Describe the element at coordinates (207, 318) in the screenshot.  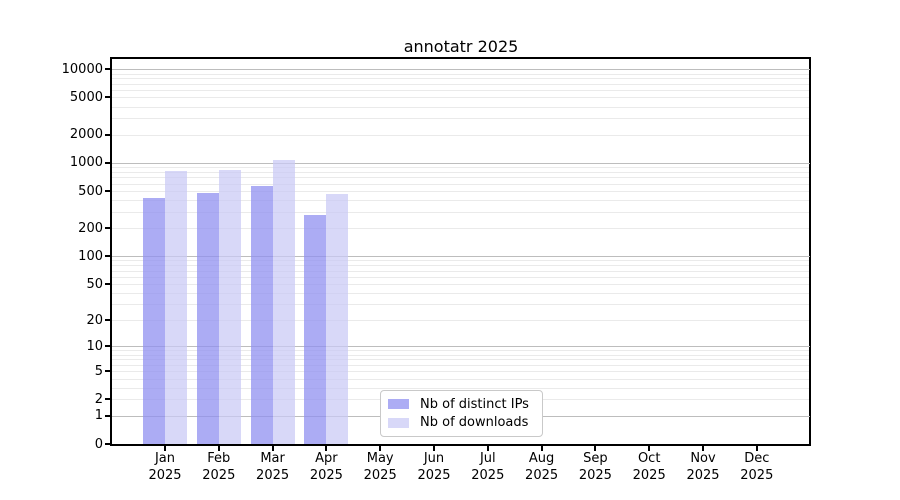
I see `bar-distinct-ips-feb` at that location.